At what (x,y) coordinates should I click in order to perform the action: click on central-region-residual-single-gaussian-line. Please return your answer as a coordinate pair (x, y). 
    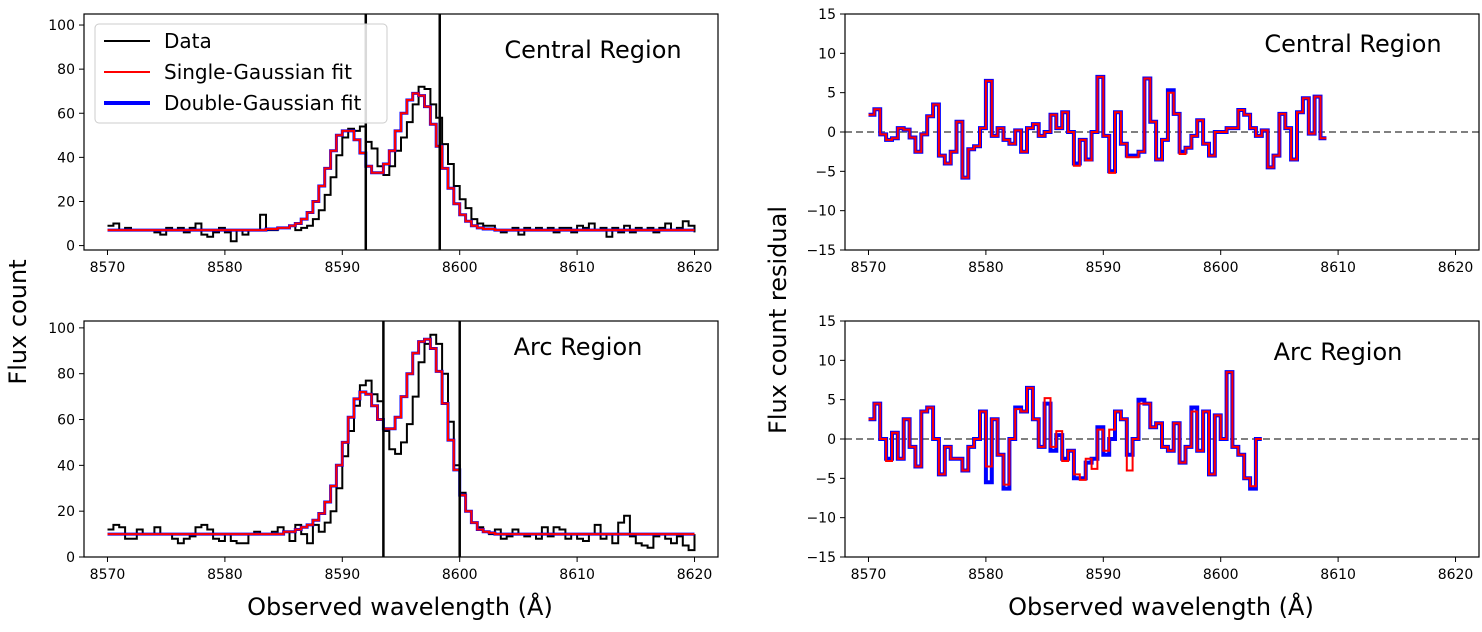
    Looking at the image, I should click on (1097, 127).